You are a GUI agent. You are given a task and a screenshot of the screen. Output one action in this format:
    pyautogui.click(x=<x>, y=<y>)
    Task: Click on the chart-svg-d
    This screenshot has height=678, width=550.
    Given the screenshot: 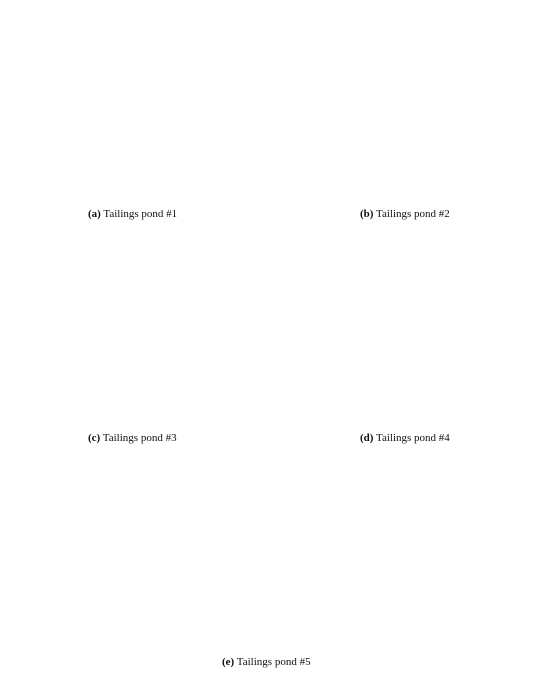 What is the action you would take?
    pyautogui.click(x=412, y=332)
    